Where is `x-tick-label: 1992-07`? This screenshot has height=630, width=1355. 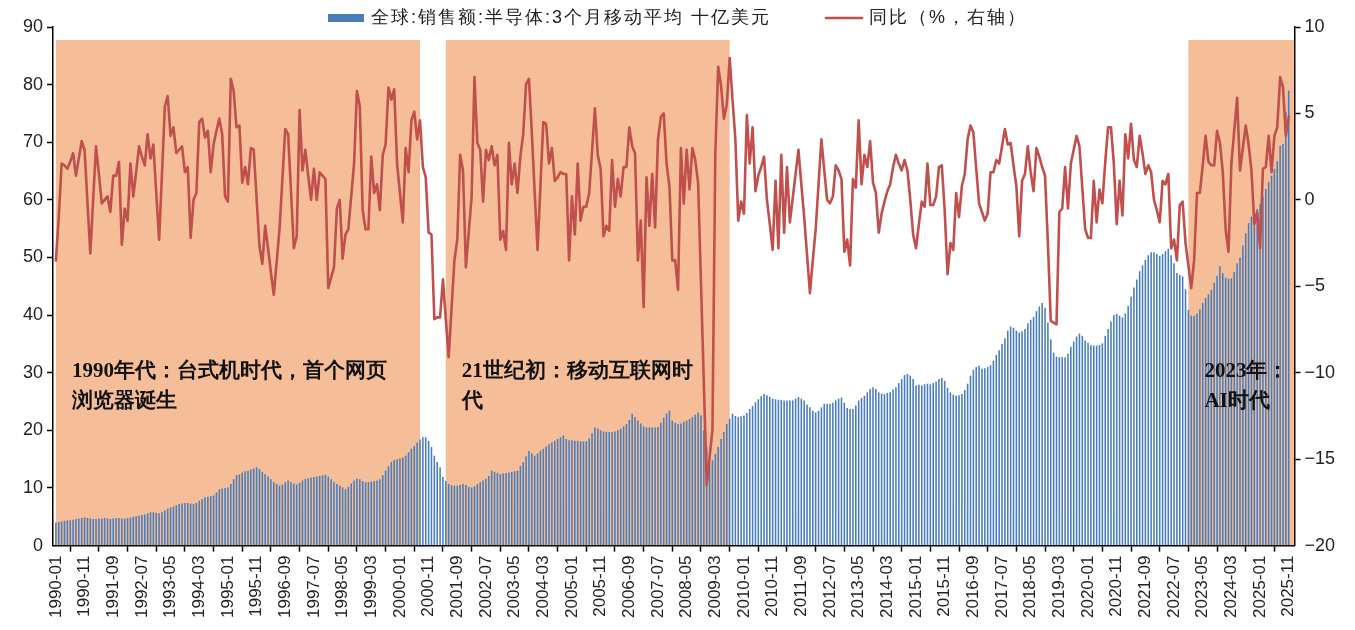 x-tick-label: 1992-07 is located at coordinates (141, 586).